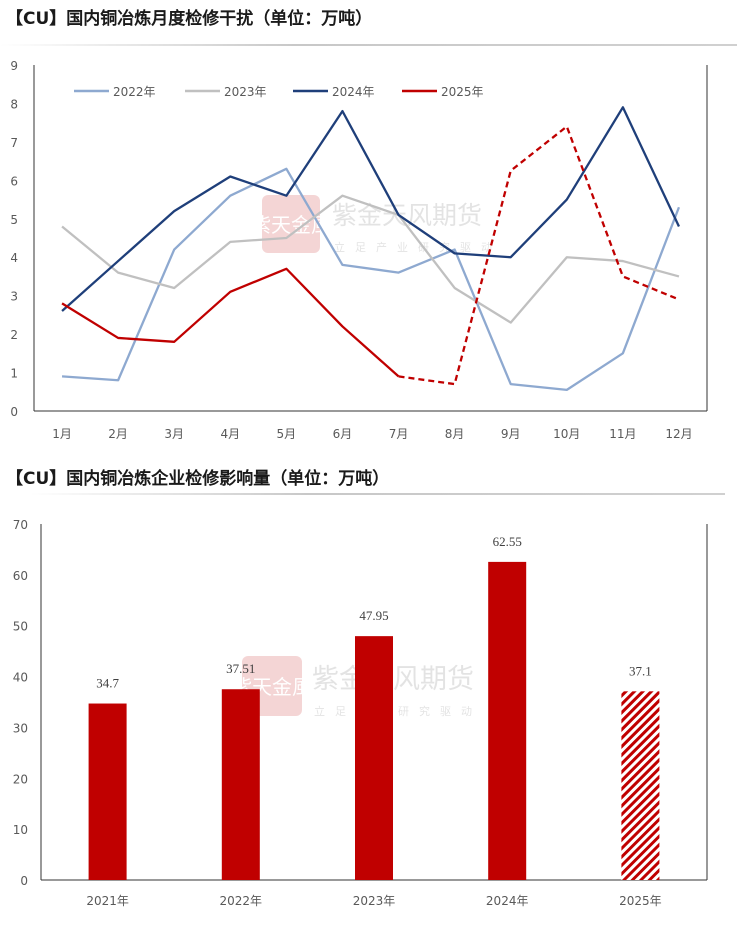 The height and width of the screenshot is (926, 737). I want to click on x-tick-label: 2024年, so click(507, 901).